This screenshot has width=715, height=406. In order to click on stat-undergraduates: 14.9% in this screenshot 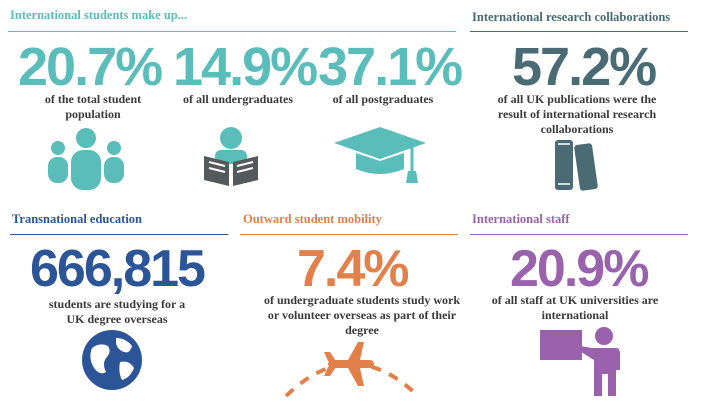, I will do `click(245, 67)`.